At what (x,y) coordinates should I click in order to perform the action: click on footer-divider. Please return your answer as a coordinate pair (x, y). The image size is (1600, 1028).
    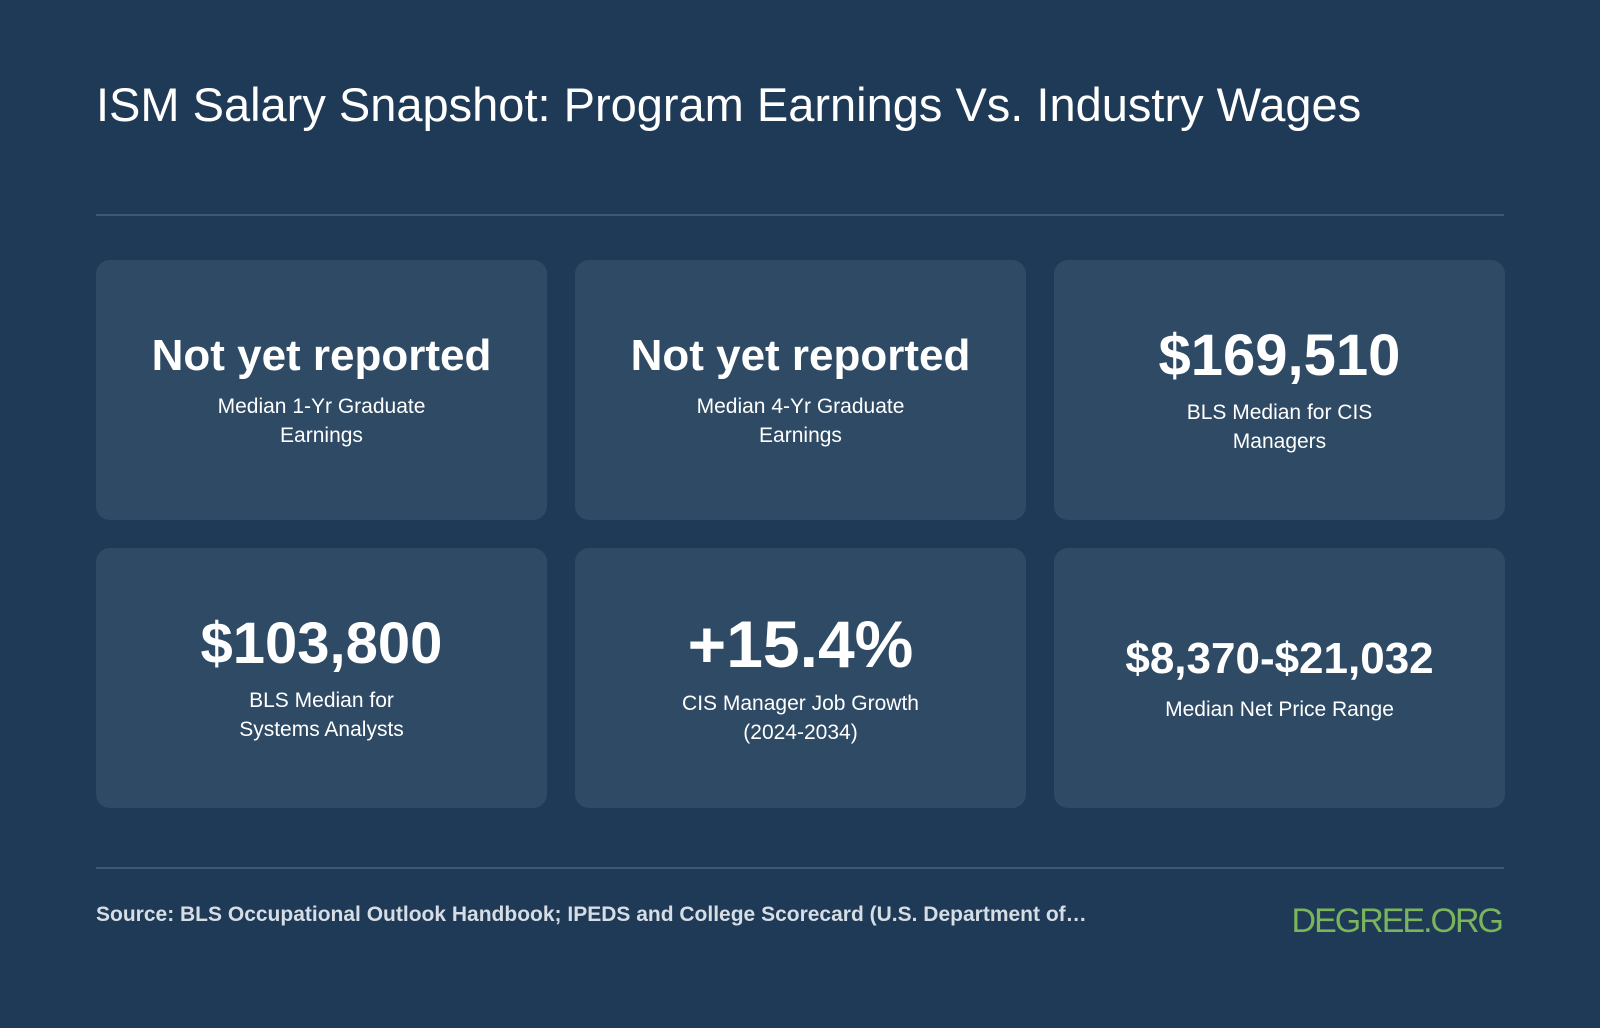
    Looking at the image, I should click on (800, 868).